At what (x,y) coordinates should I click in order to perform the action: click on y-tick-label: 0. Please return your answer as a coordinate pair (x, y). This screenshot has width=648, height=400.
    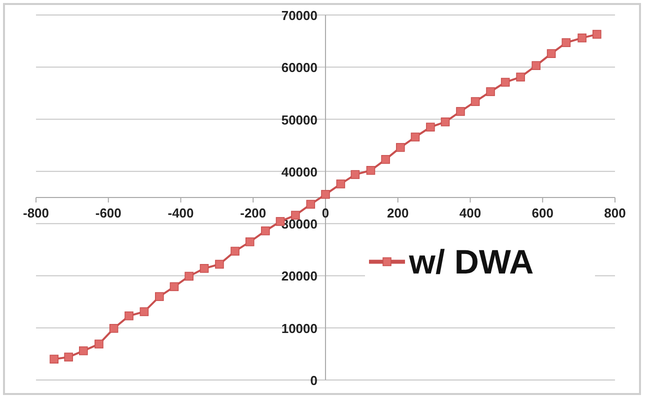
    Looking at the image, I should click on (314, 380).